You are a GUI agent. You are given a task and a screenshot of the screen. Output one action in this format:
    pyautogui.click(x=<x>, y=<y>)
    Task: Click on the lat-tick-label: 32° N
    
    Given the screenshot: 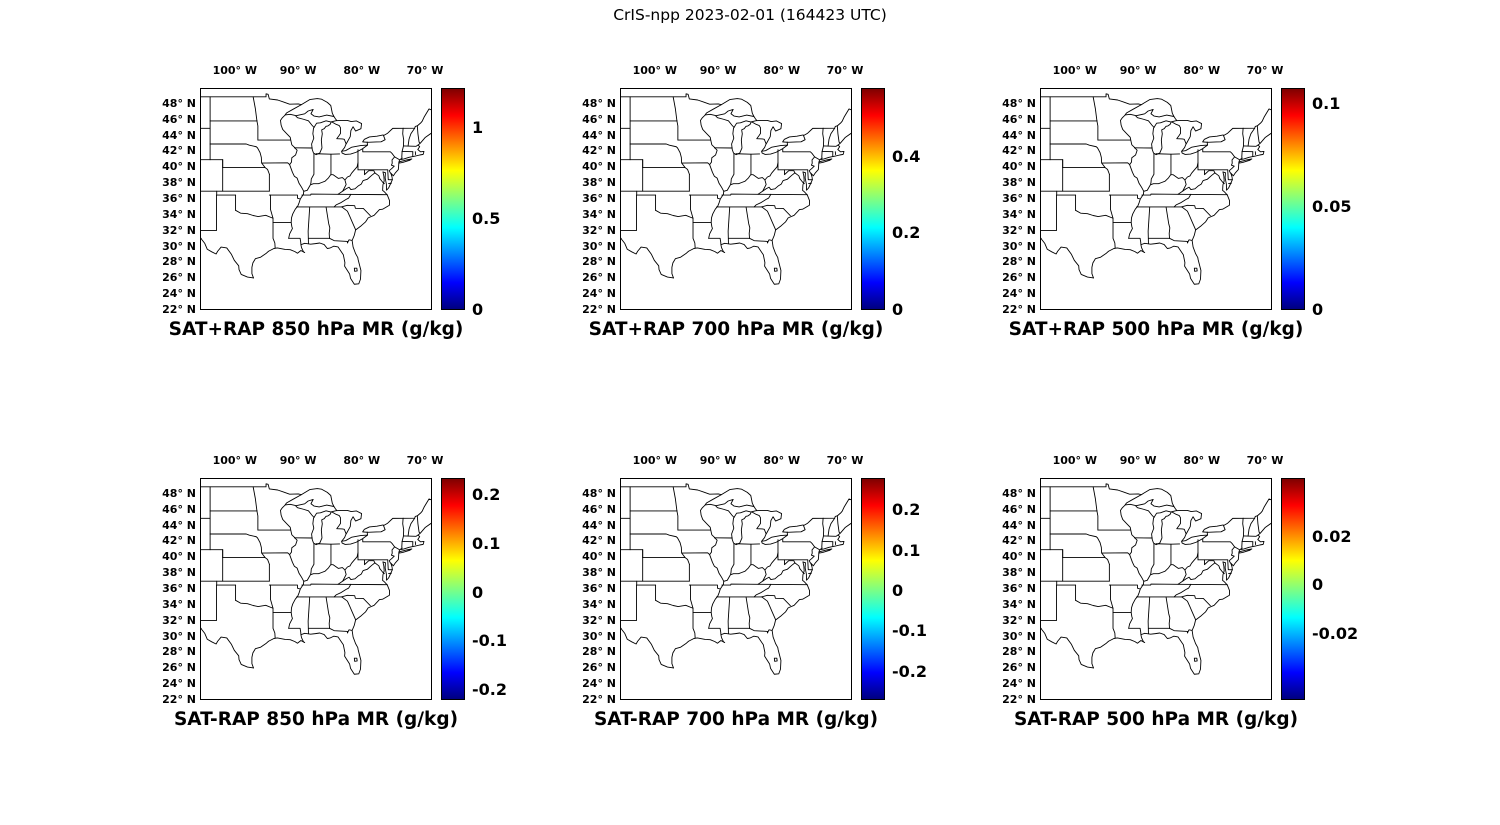 What is the action you would take?
    pyautogui.click(x=179, y=620)
    